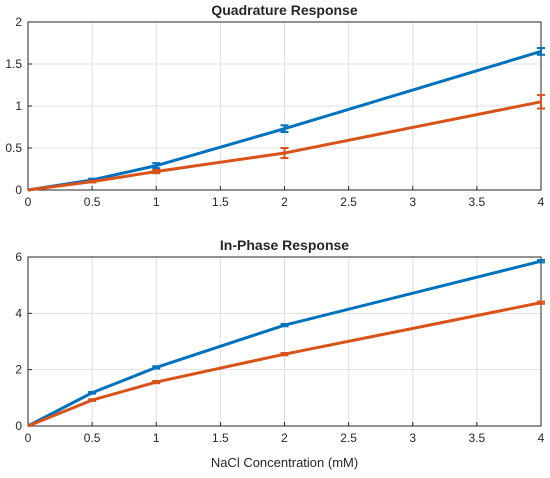 Image resolution: width=550 pixels, height=478 pixels. Describe the element at coordinates (284, 10) in the screenshot. I see `quadrature-title: Quadrature Response` at that location.